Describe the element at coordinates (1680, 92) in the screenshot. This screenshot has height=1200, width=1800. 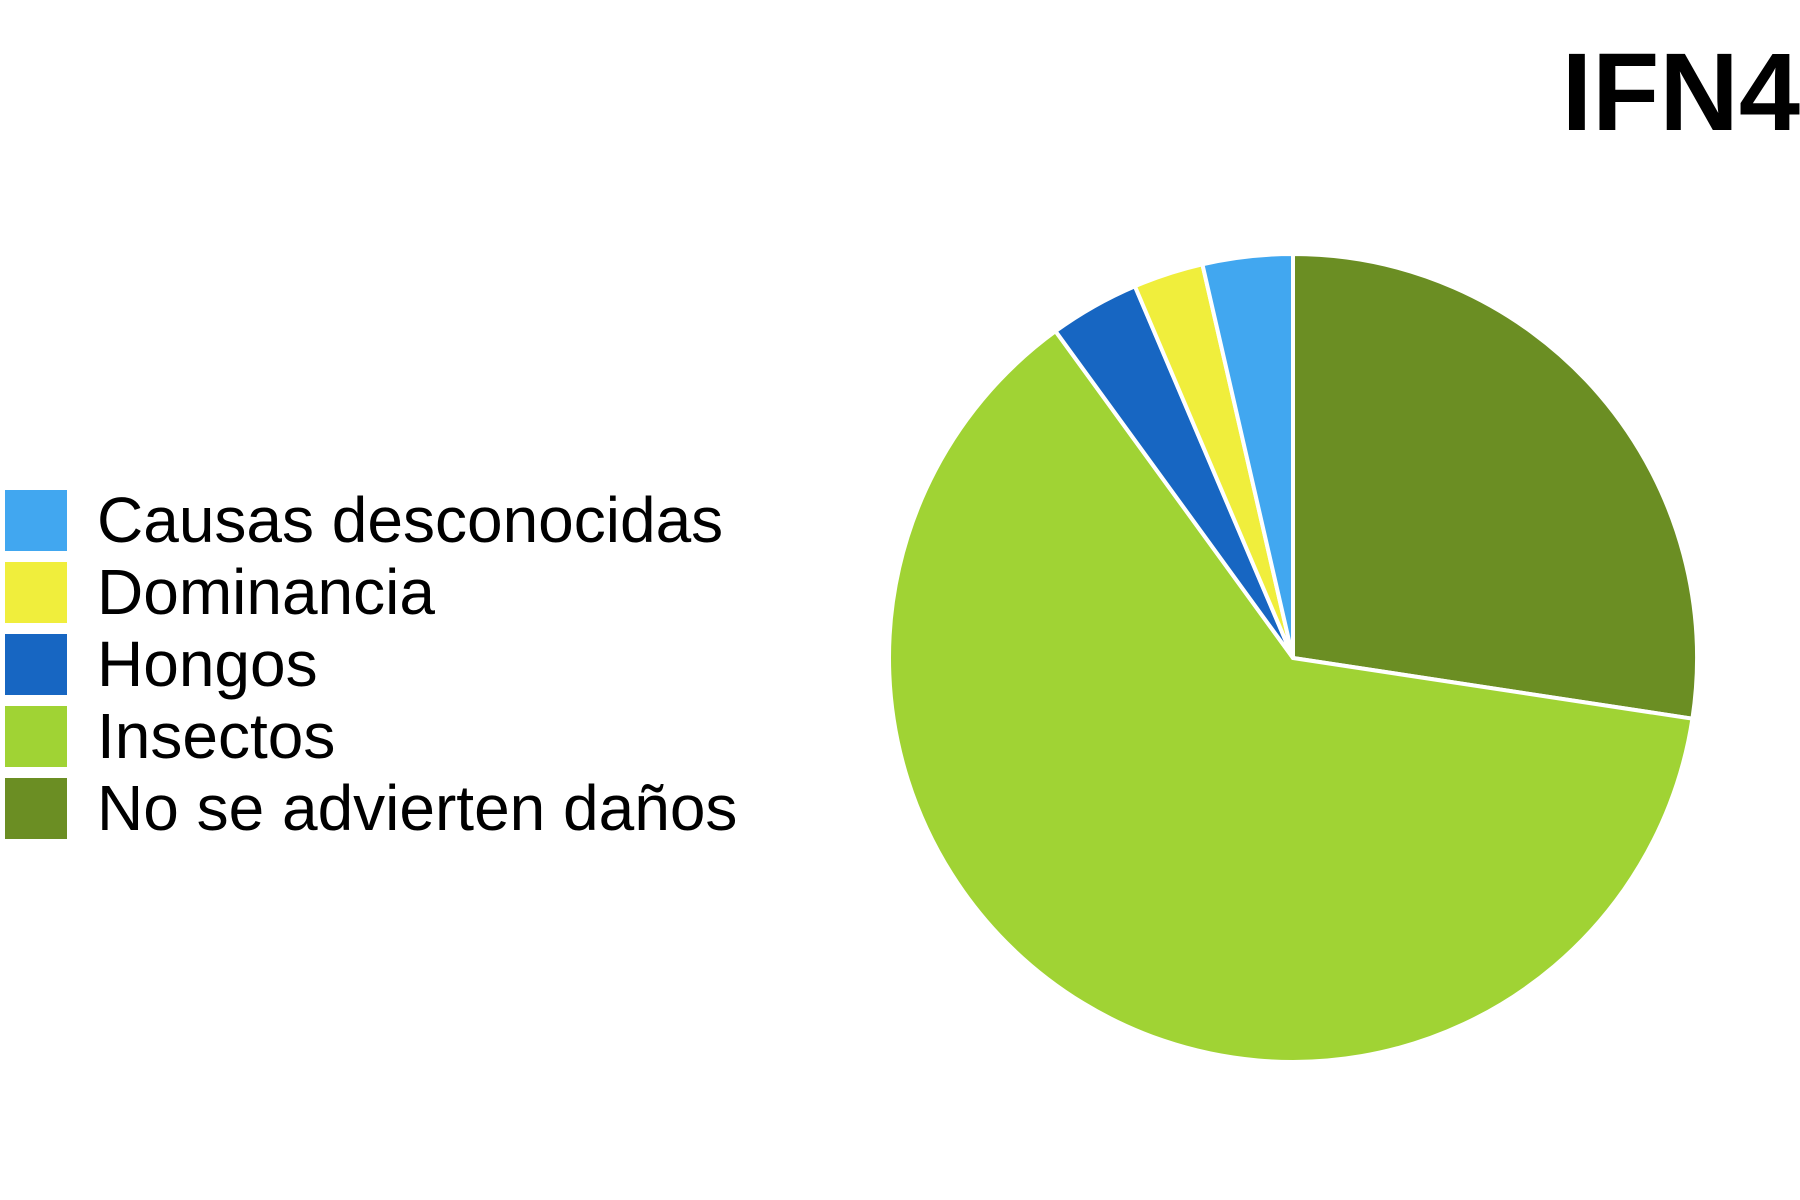
I see `chart-title: IFN4` at that location.